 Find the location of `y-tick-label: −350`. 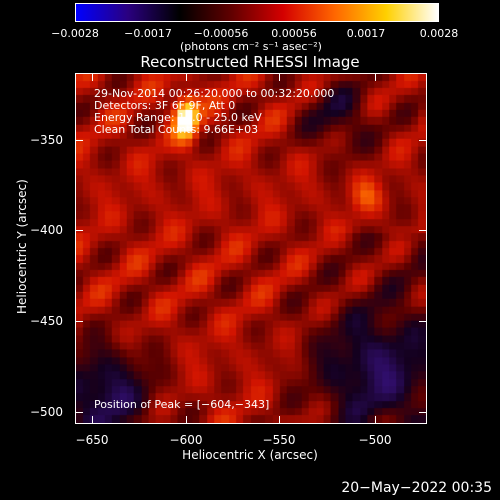

y-tick-label: −350 is located at coordinates (46, 140).